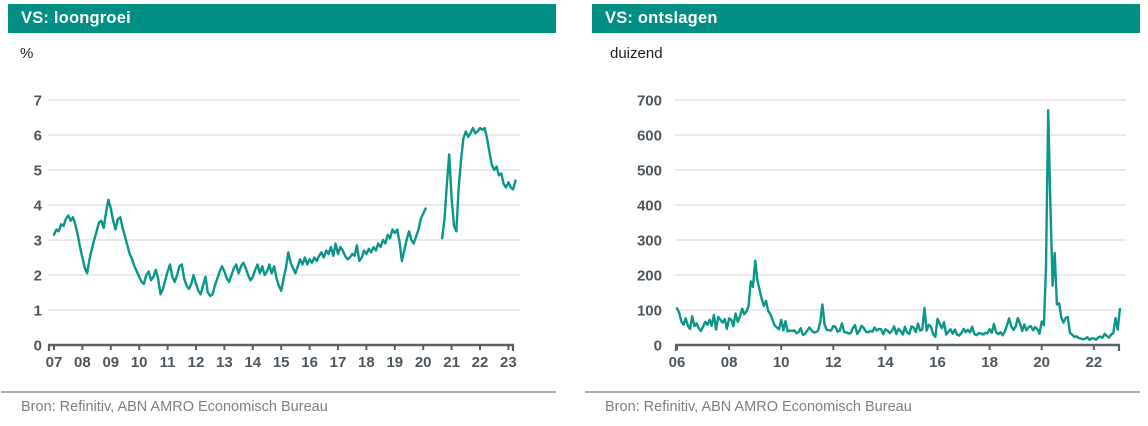 The width and height of the screenshot is (1148, 426). I want to click on y-axis-tick-label: 200, so click(649, 276).